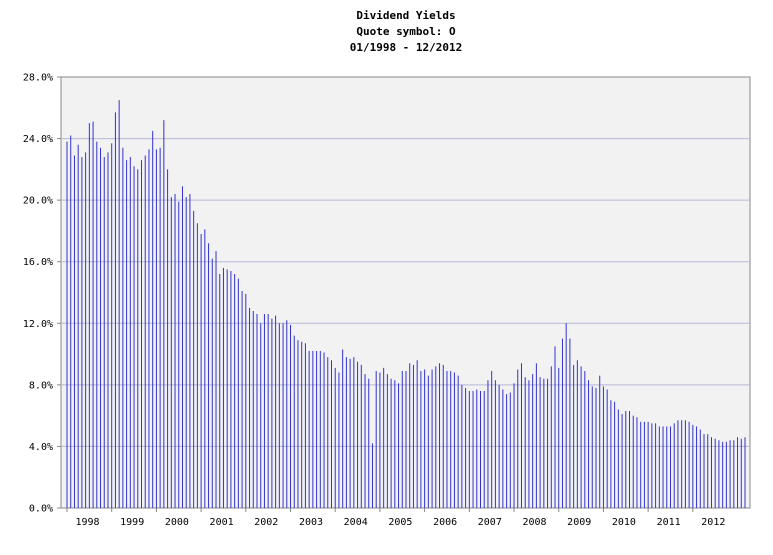  I want to click on x-tick-label: 1999, so click(132, 522).